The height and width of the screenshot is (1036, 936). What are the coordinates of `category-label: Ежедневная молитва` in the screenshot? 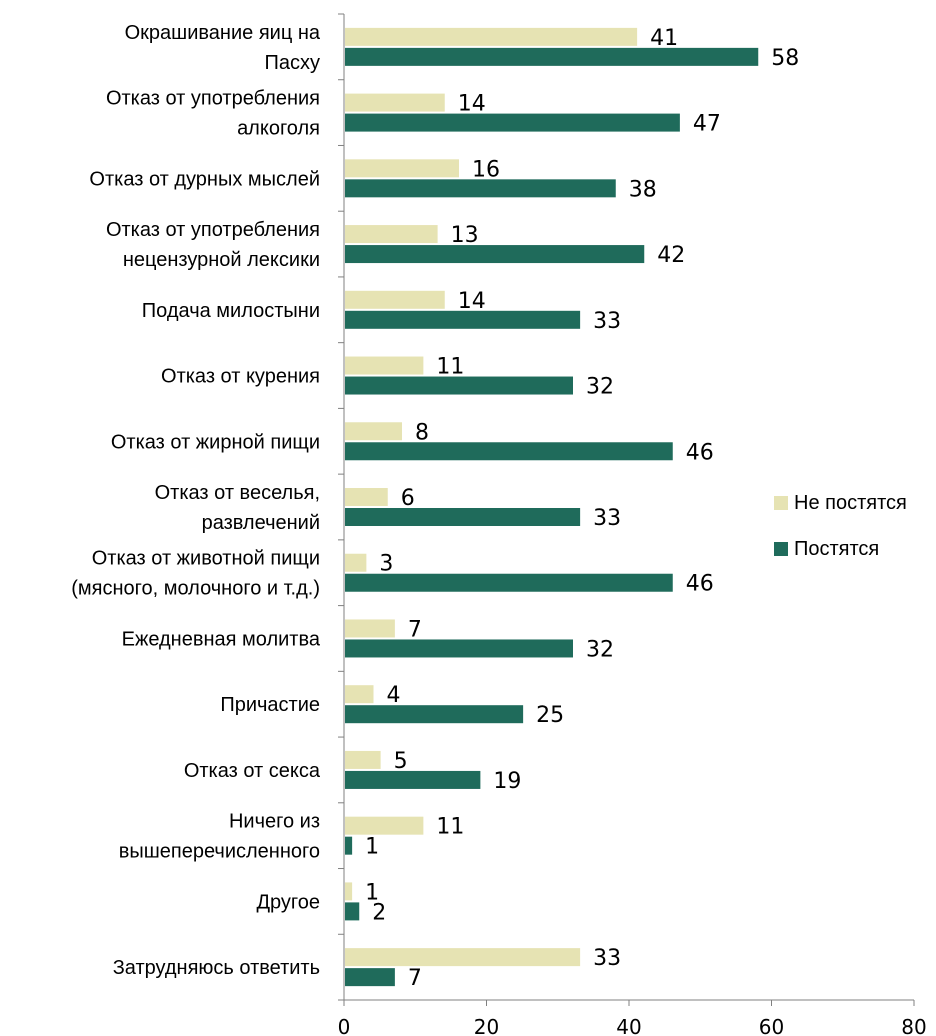 It's located at (221, 639).